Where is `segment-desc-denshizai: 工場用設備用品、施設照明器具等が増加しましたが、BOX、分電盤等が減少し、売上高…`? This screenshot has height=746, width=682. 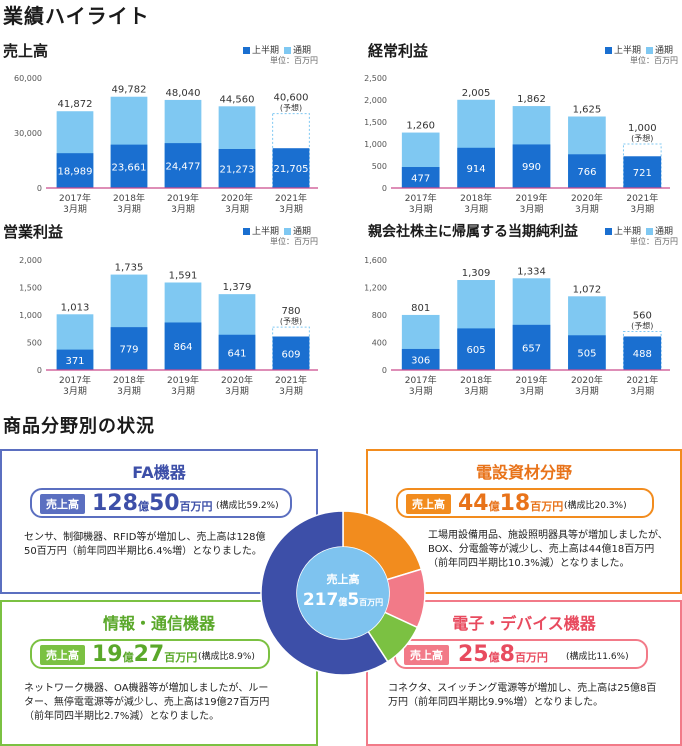 segment-desc-denshizai: 工場用設備用品、施設照明器具等が増加しましたが、BOX、分電盤等が減少し、売上高… is located at coordinates (548, 549).